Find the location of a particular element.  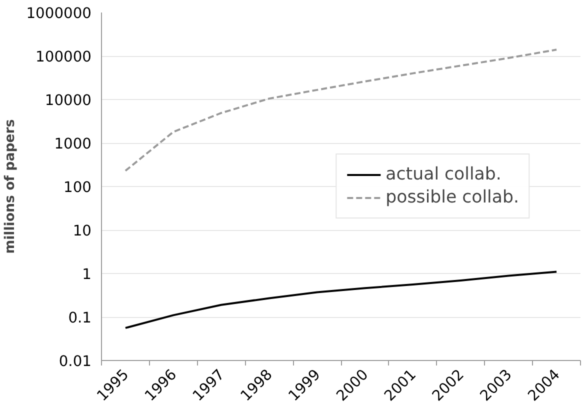

y-tick-label: 0.1 is located at coordinates (80, 318).